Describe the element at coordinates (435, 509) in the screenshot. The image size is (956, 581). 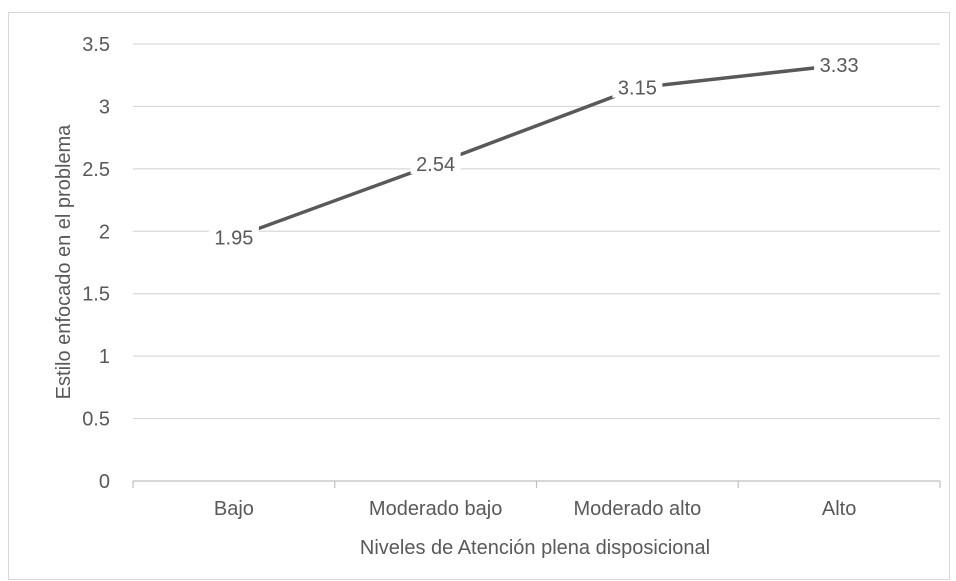
I see `x-tick-label: Moderado bajo` at that location.